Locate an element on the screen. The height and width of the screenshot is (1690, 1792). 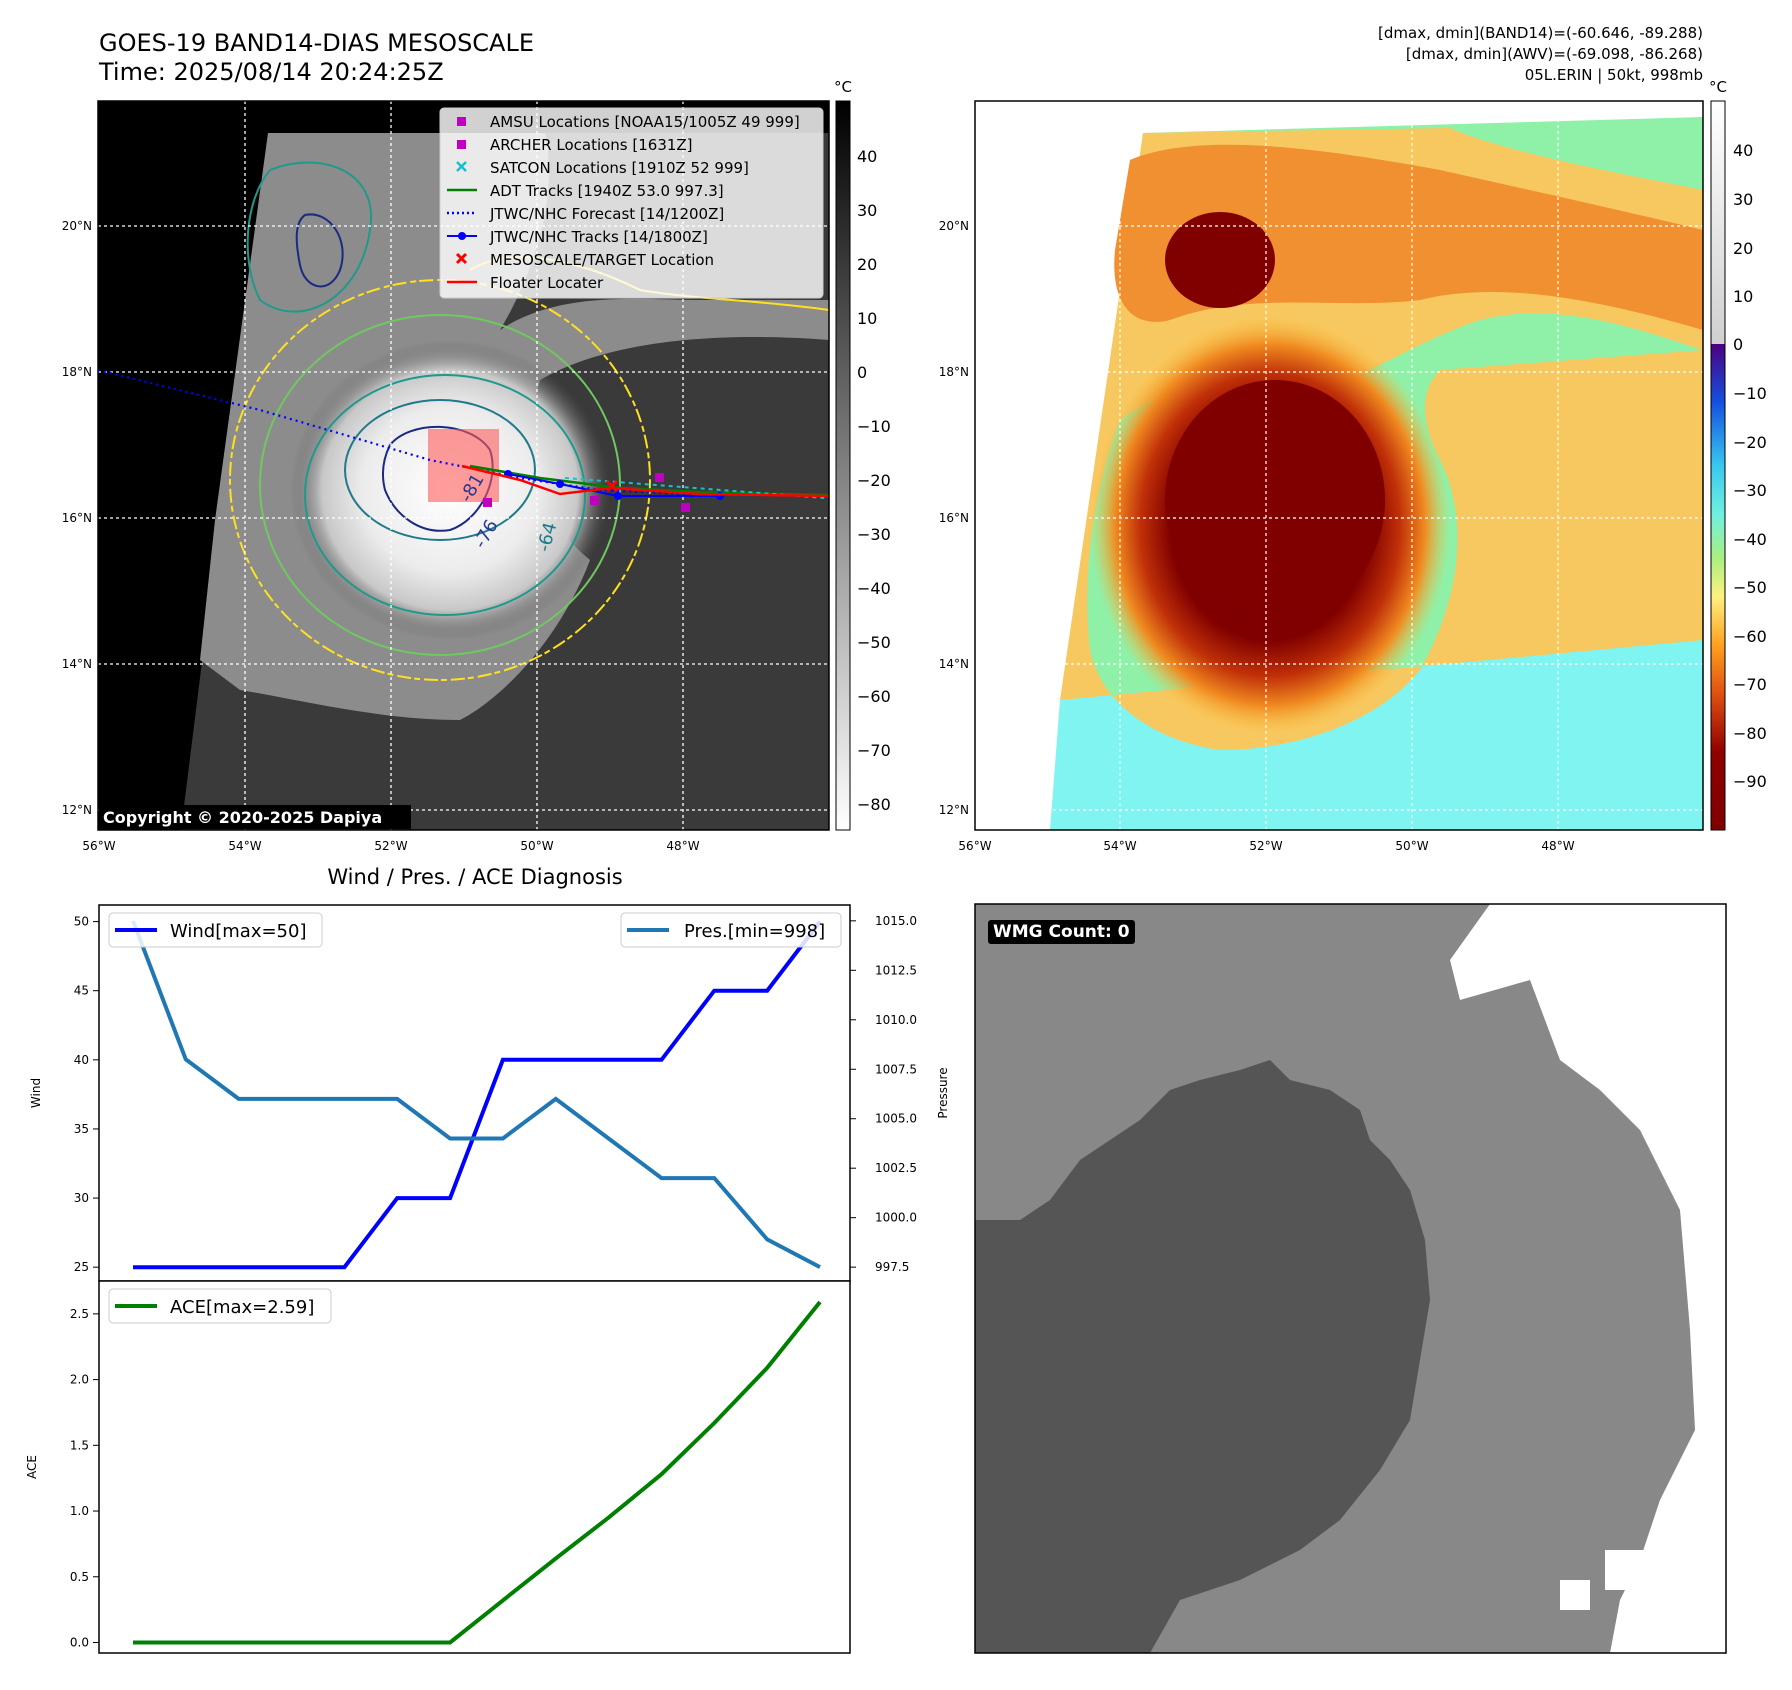
awv-colorbar-unit: °C is located at coordinates (1718, 87).